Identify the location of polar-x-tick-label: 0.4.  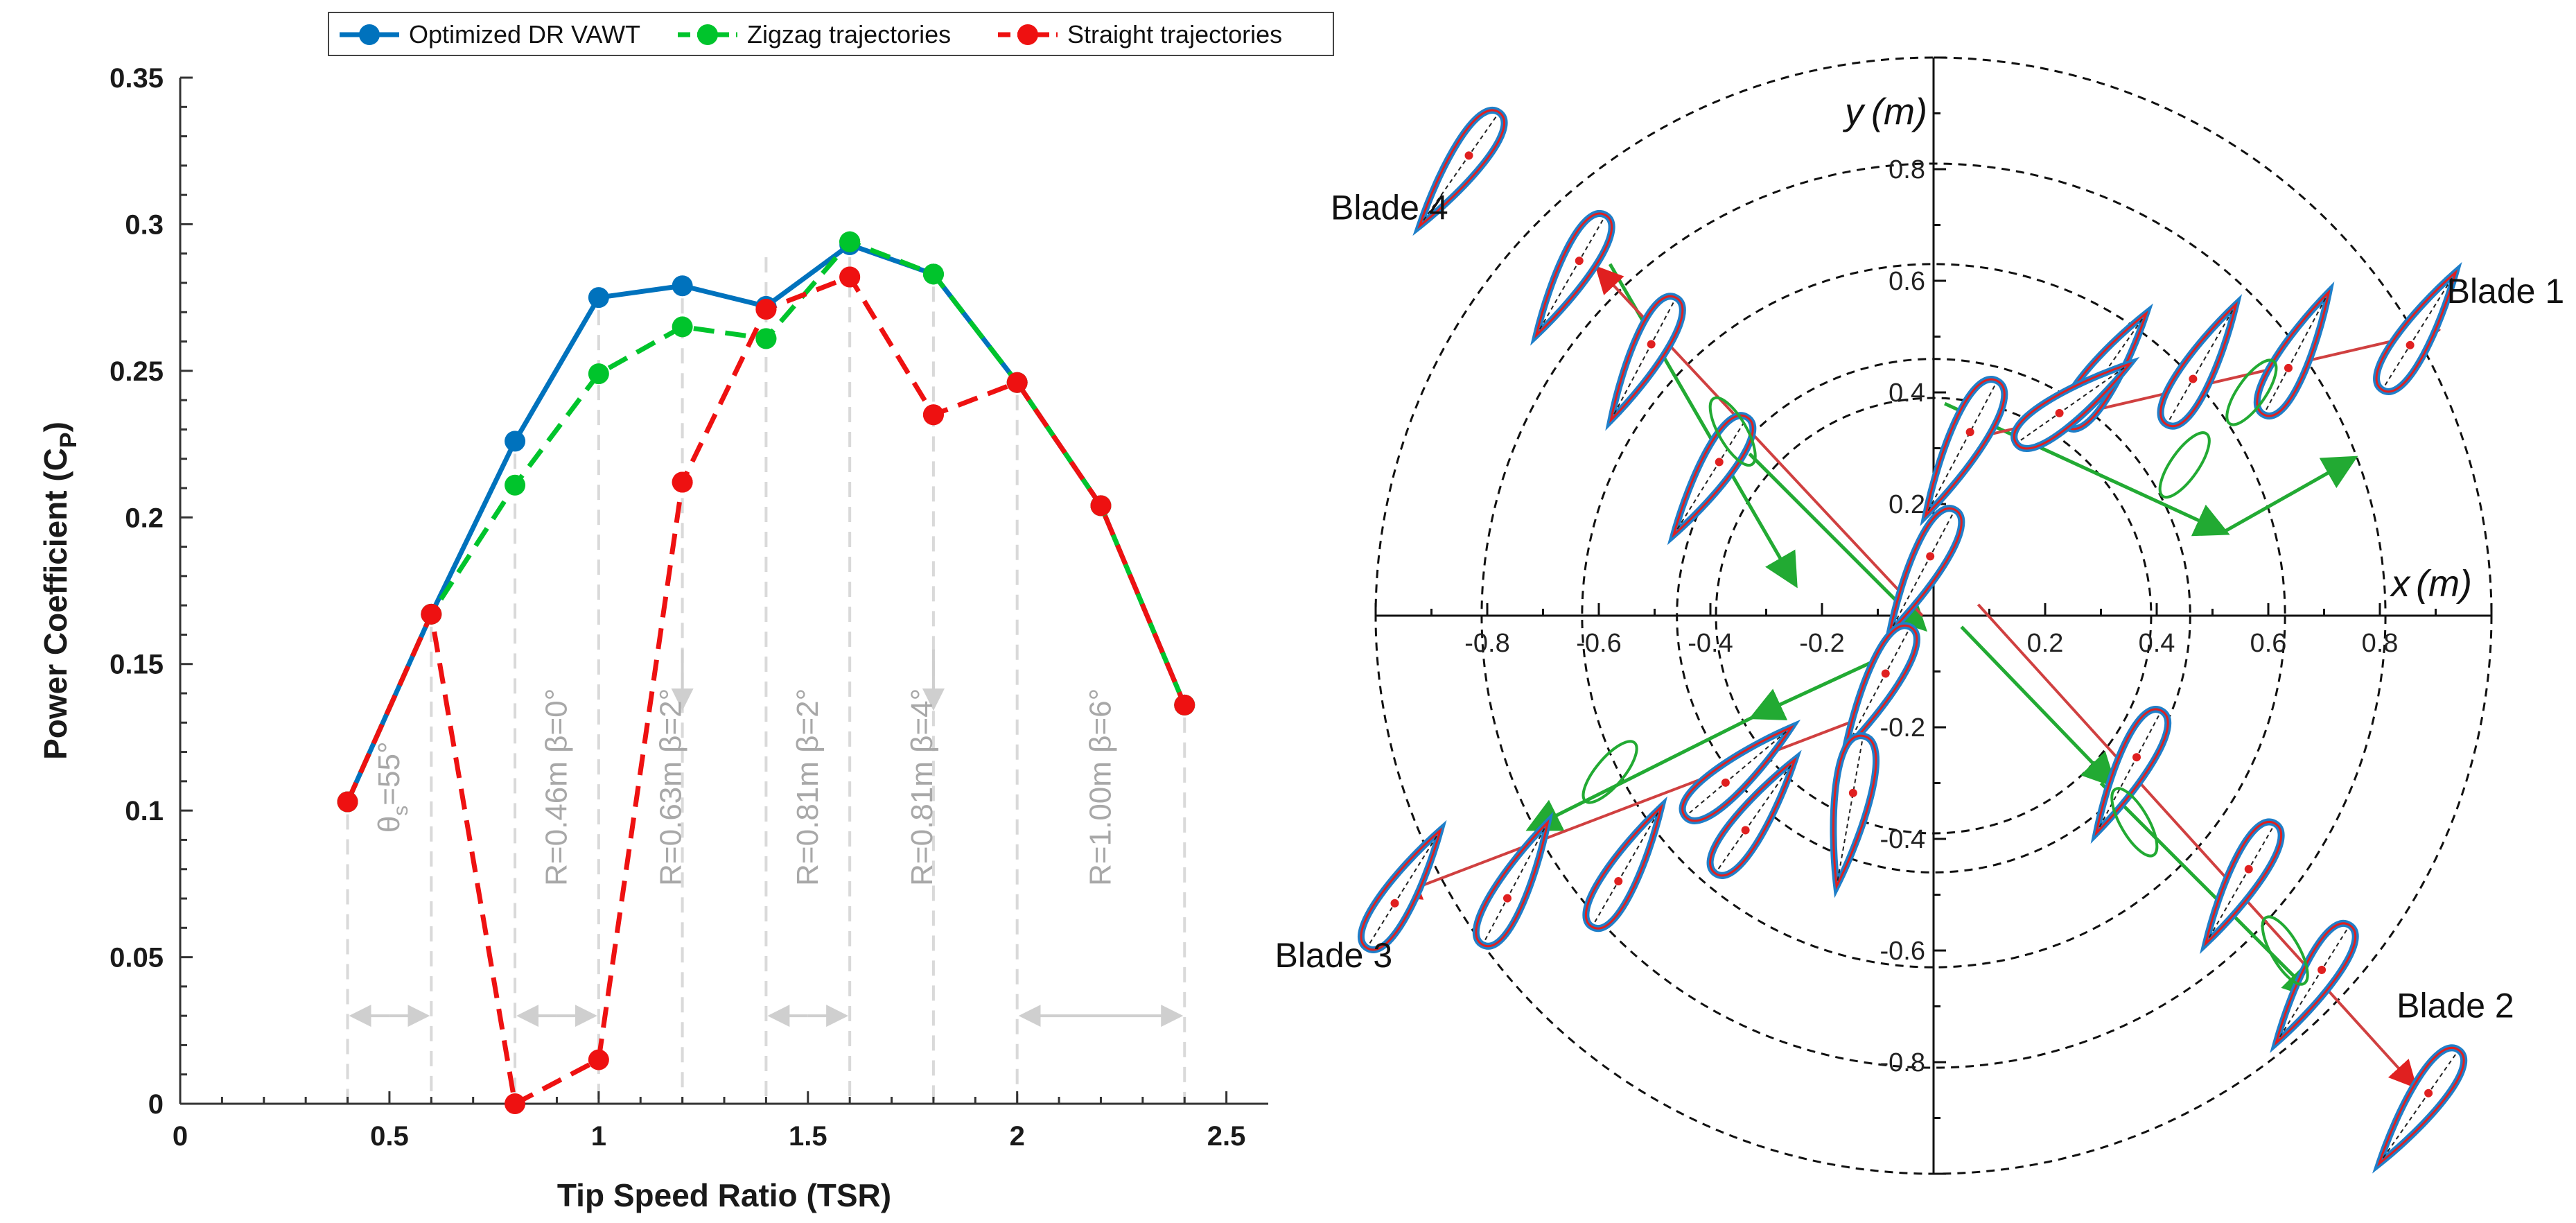
(2157, 643).